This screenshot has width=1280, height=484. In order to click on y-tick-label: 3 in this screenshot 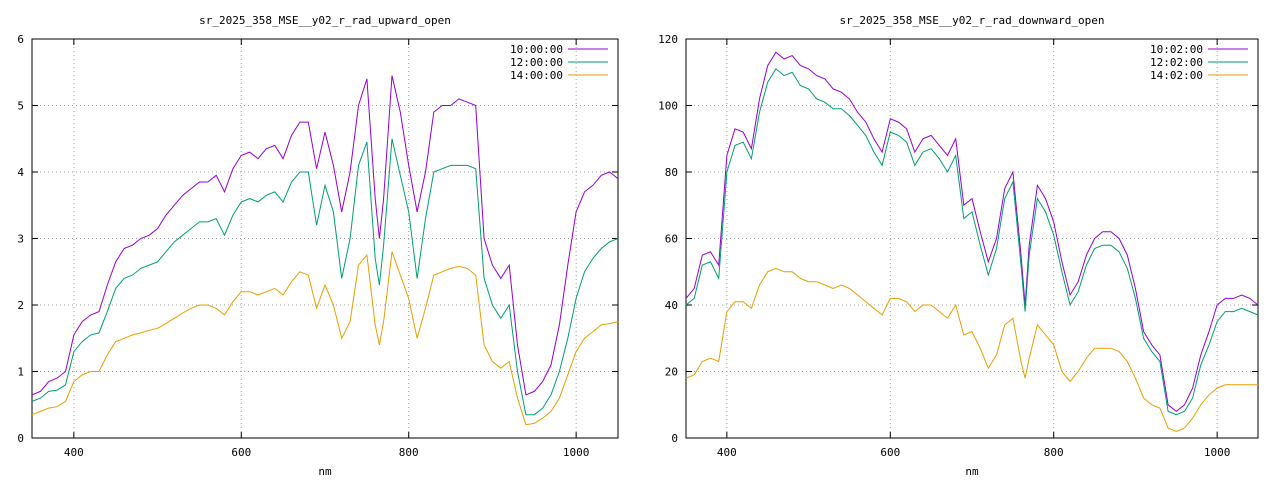, I will do `click(20, 239)`.